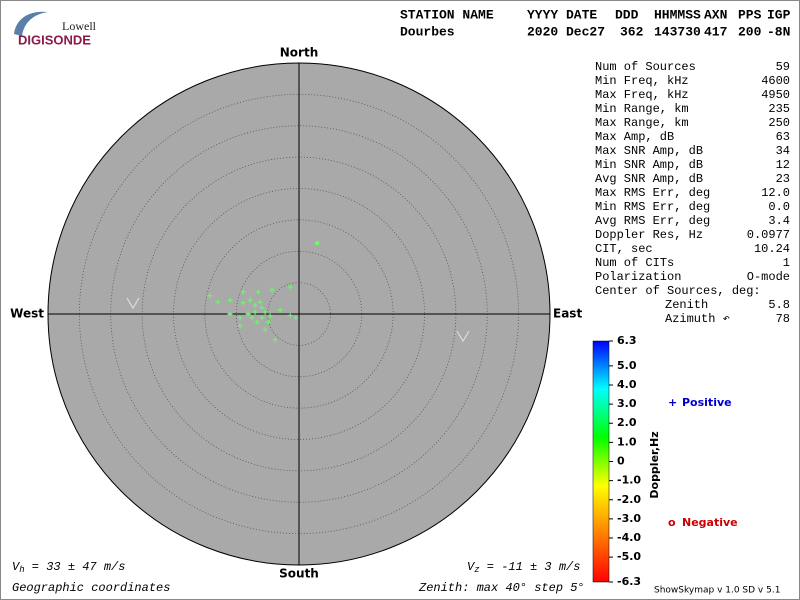 This screenshot has height=600, width=800. I want to click on colorbar, so click(601, 461).